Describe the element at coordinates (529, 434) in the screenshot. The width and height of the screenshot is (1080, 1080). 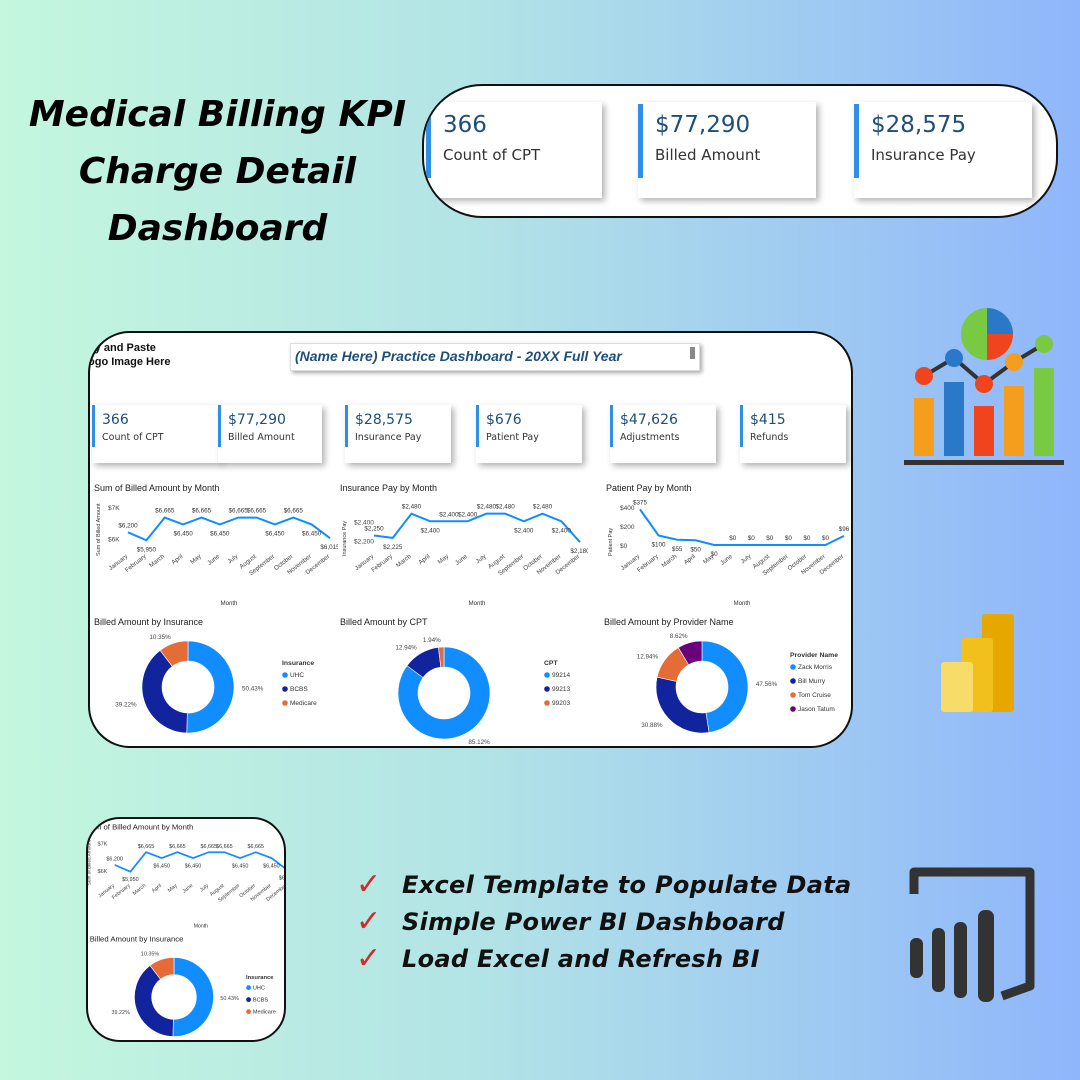
I see `kpi-card-patient-pay: $676 Patient Pay` at that location.